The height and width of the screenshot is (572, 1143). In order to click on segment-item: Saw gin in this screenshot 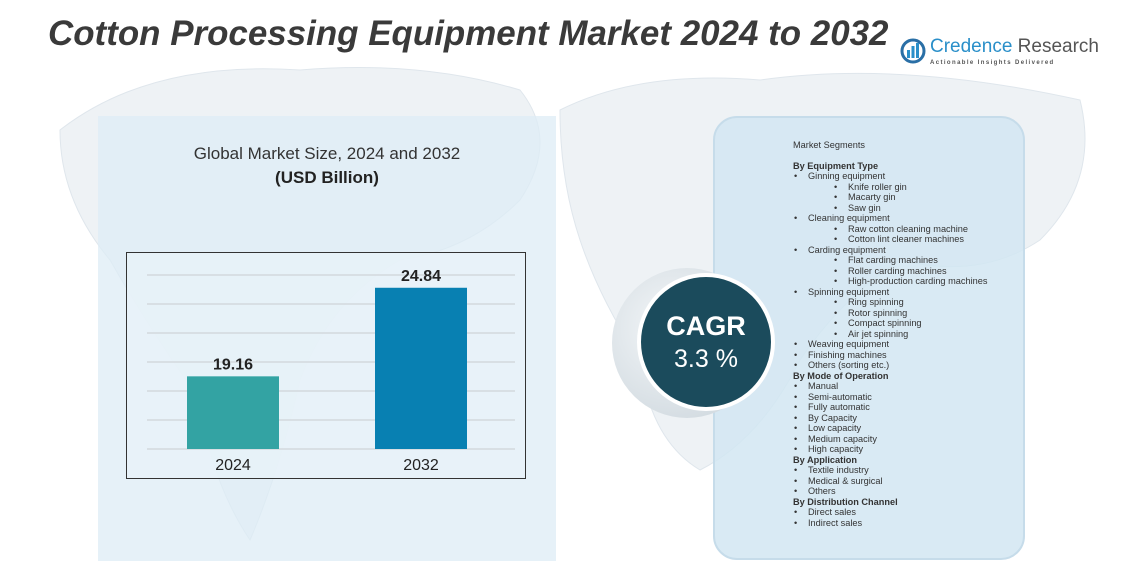, I will do `click(890, 208)`.